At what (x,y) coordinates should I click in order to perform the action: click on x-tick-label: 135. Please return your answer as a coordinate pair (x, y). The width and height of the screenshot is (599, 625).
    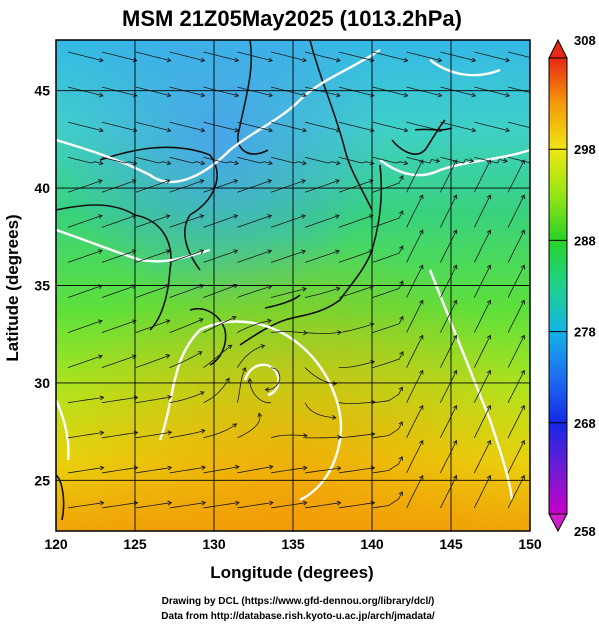
    Looking at the image, I should click on (293, 544).